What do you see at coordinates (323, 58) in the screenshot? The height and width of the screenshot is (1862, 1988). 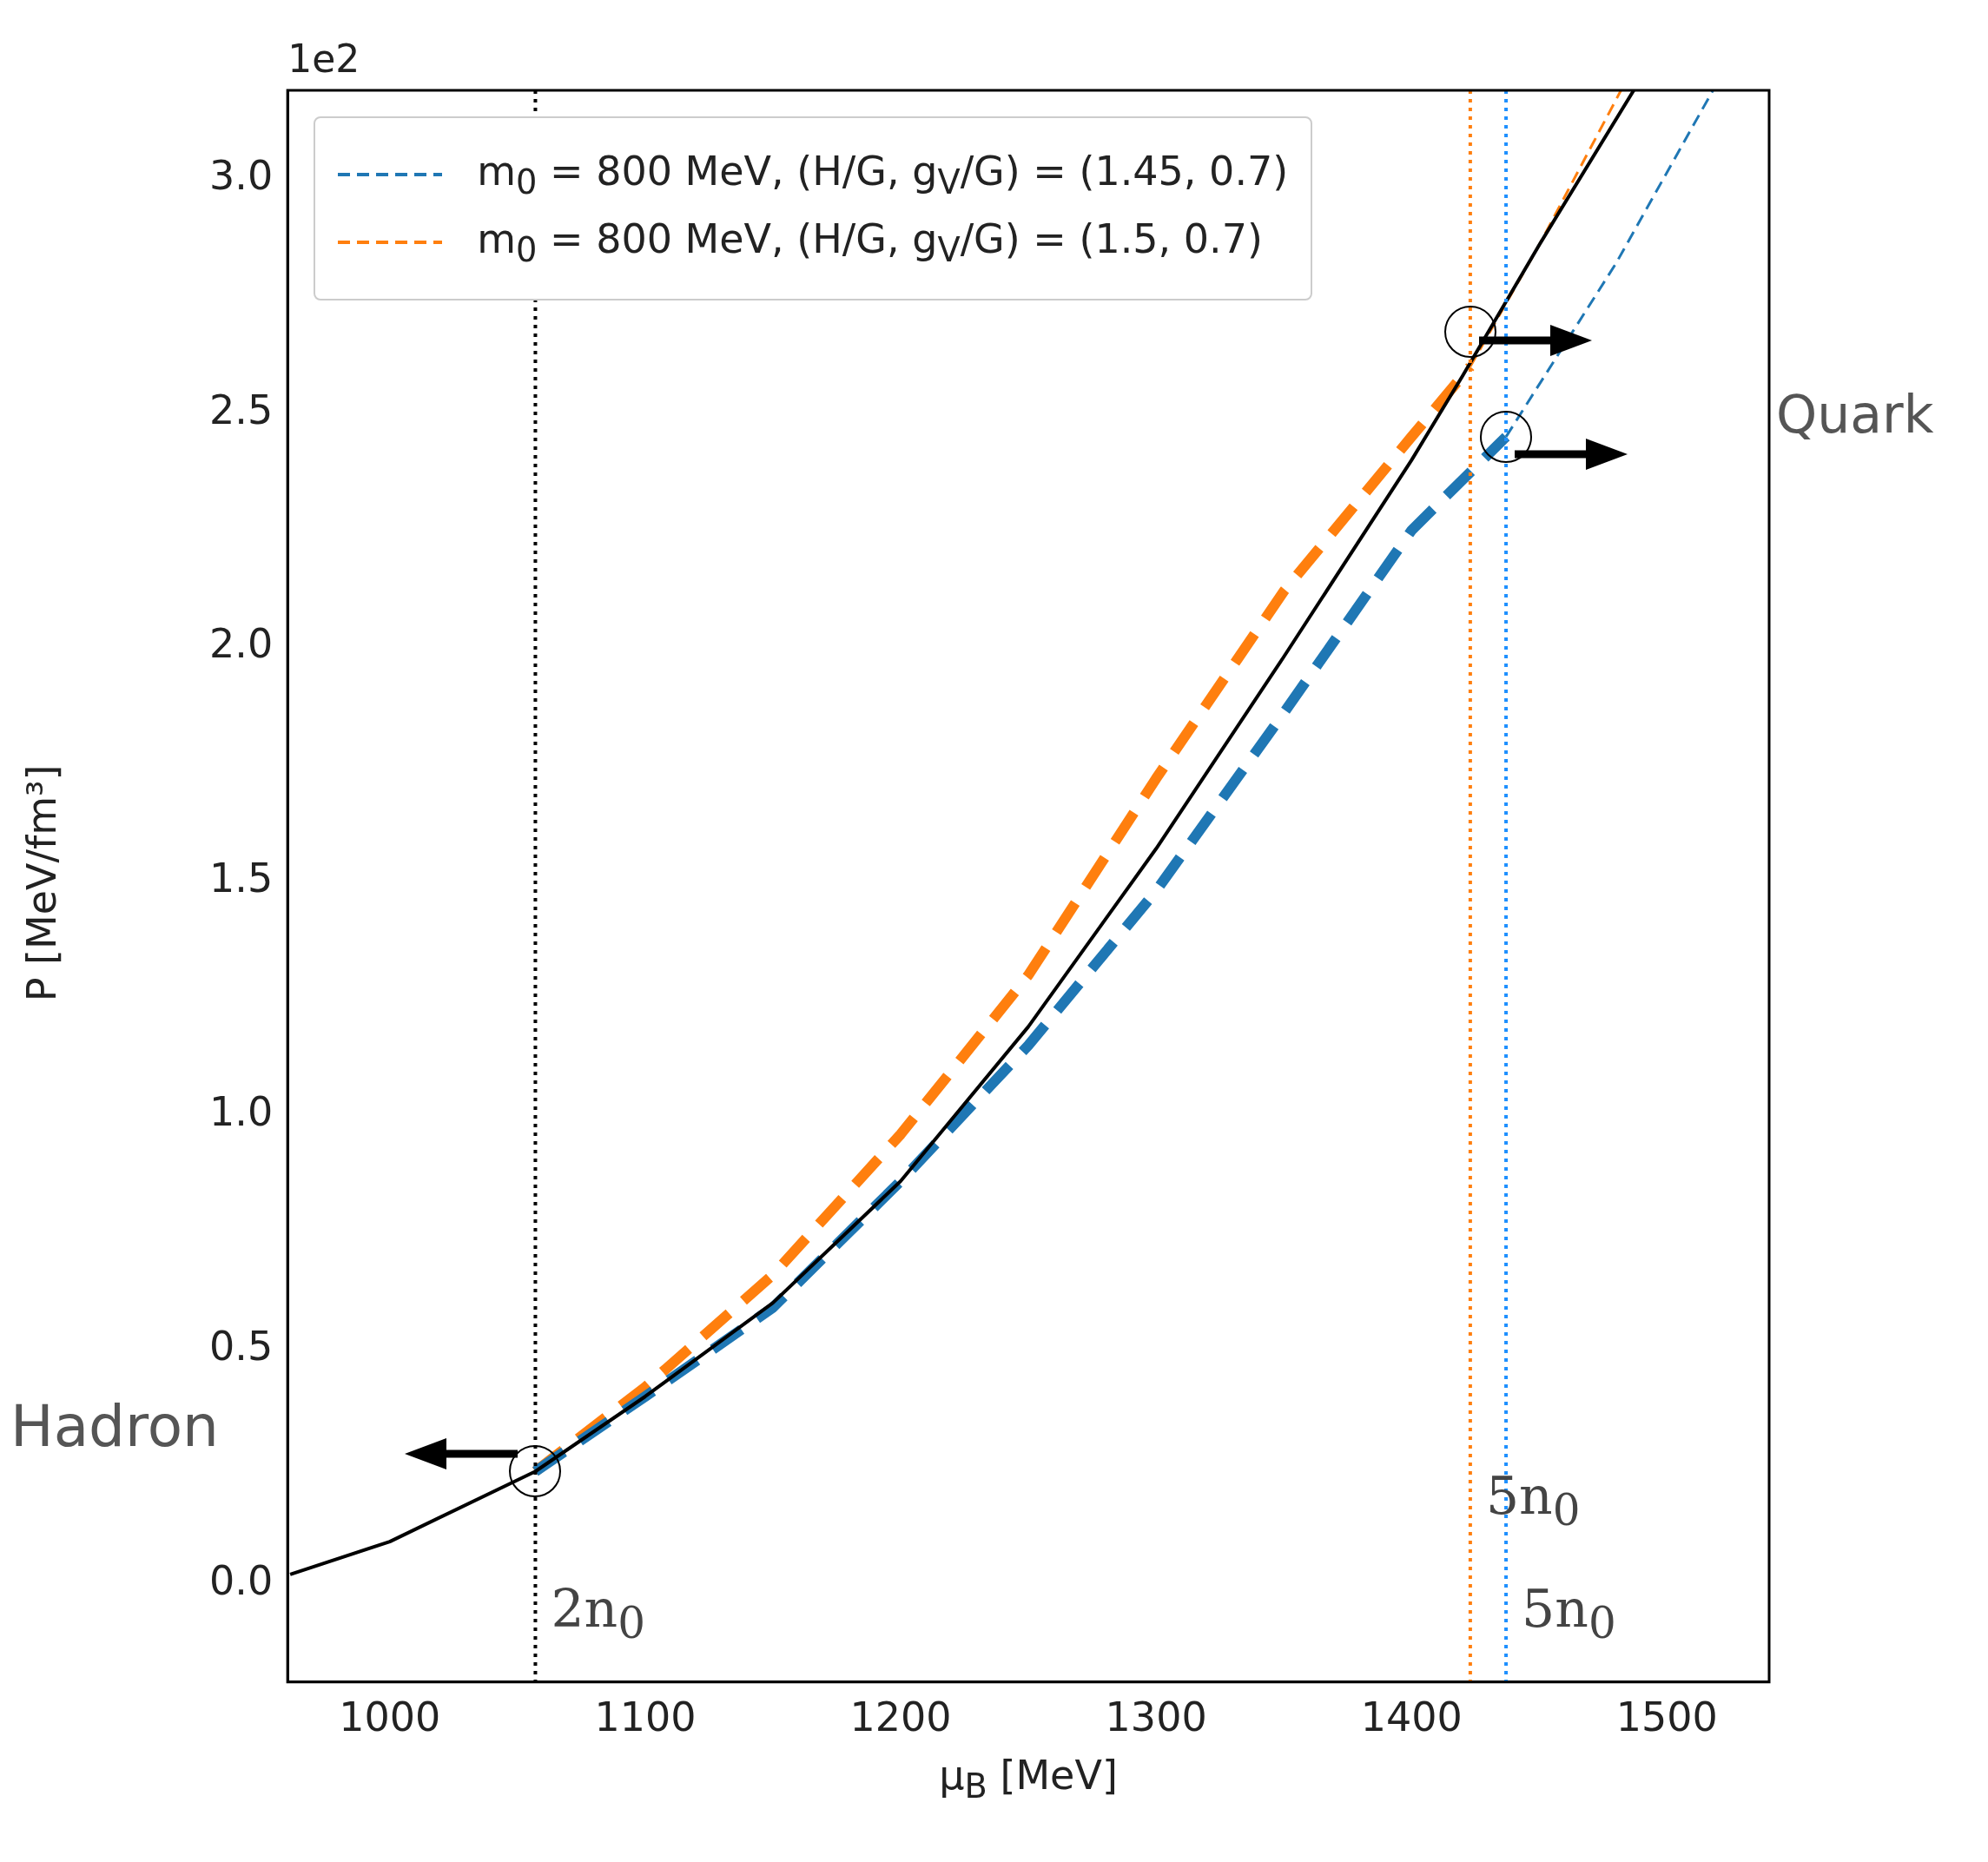 I see `text: 1e2` at bounding box center [323, 58].